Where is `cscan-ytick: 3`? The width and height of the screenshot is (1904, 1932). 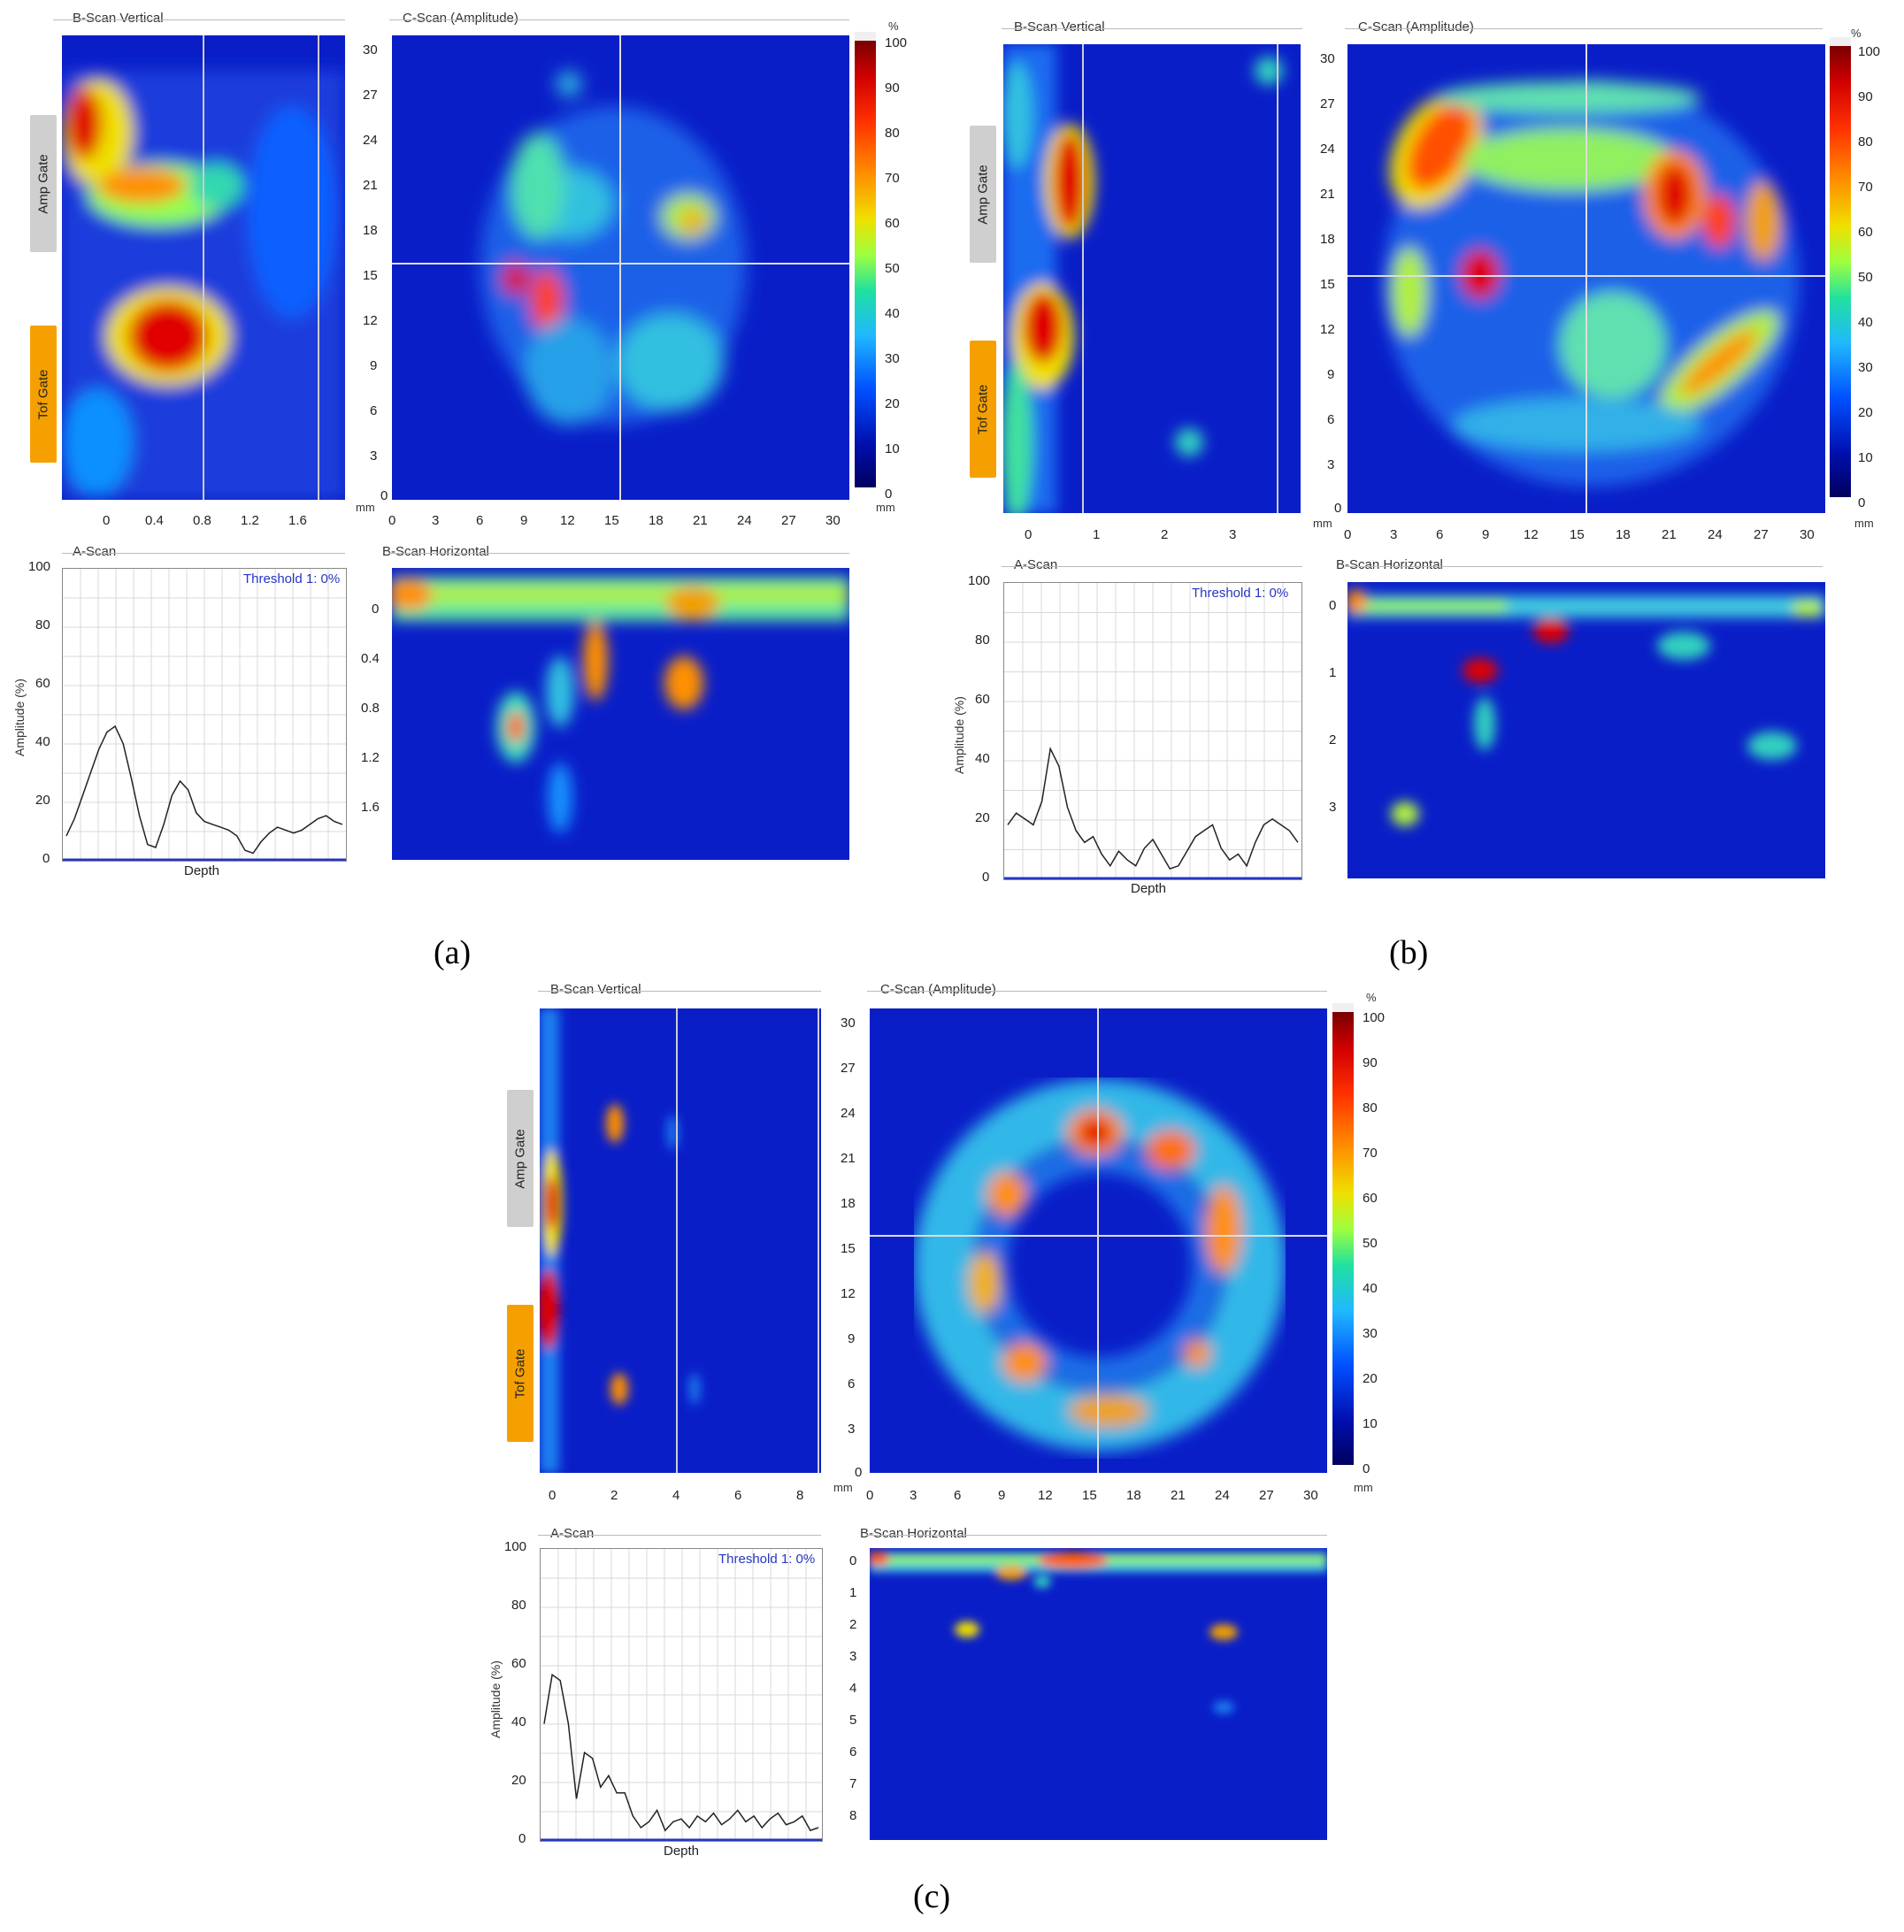 cscan-ytick: 3 is located at coordinates (852, 1429).